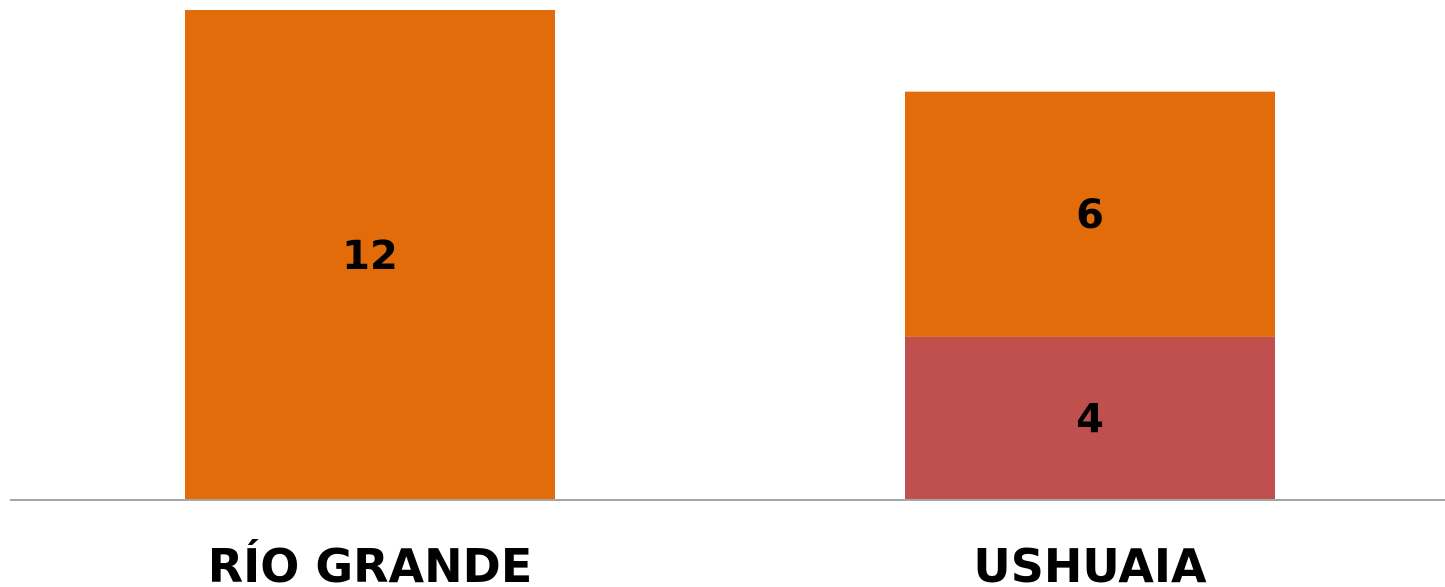  Describe the element at coordinates (370, 563) in the screenshot. I see `category-label: RÍO GRANDE` at that location.